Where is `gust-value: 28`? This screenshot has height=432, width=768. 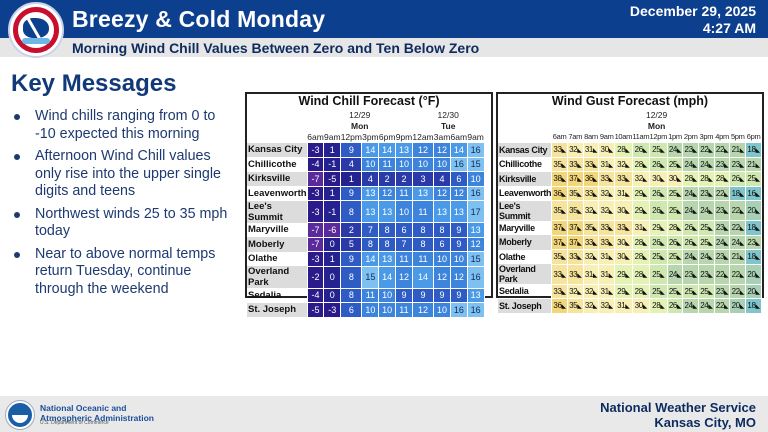 gust-value: 28 is located at coordinates (704, 179).